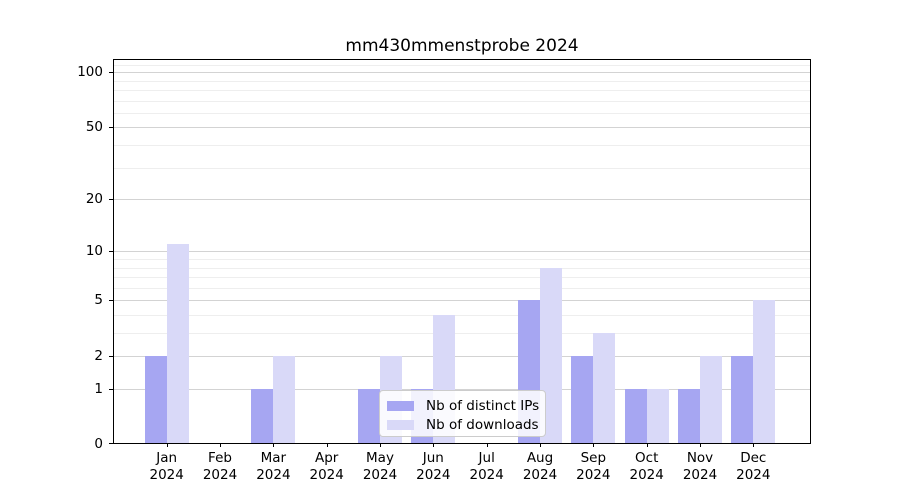 This screenshot has height=500, width=900. What do you see at coordinates (434, 445) in the screenshot?
I see `x-tick-jun` at bounding box center [434, 445].